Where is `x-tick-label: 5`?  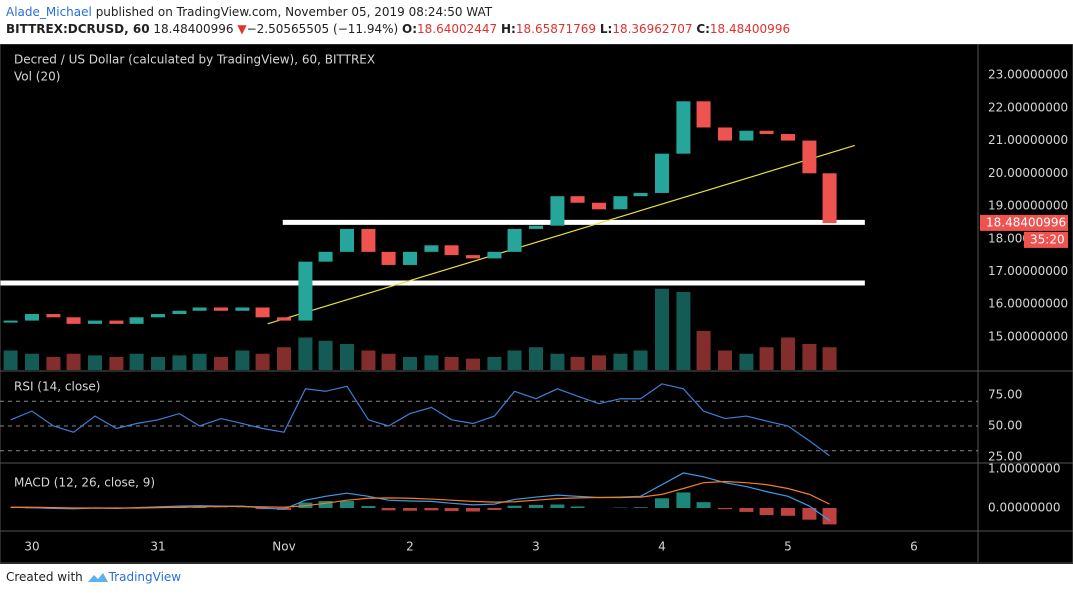 x-tick-label: 5 is located at coordinates (788, 547).